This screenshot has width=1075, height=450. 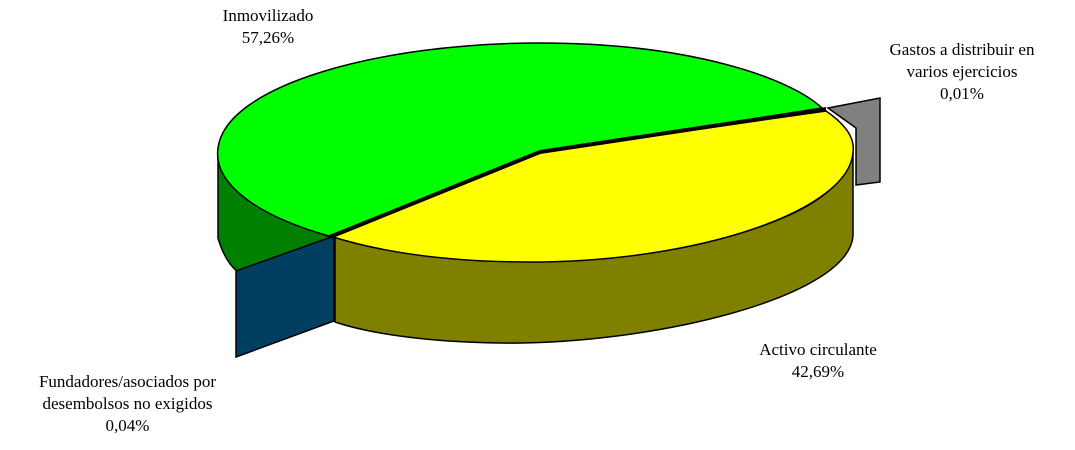 What do you see at coordinates (818, 371) in the screenshot?
I see `slice-label-activo-value: 42,69%` at bounding box center [818, 371].